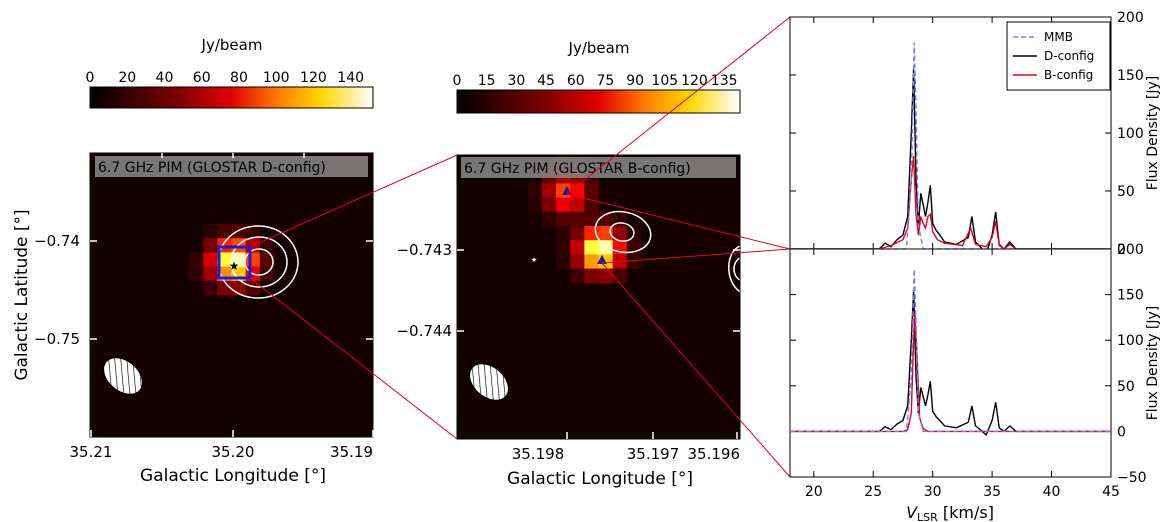 The image size is (1171, 522). What do you see at coordinates (950, 372) in the screenshot?
I see `series-b-config` at bounding box center [950, 372].